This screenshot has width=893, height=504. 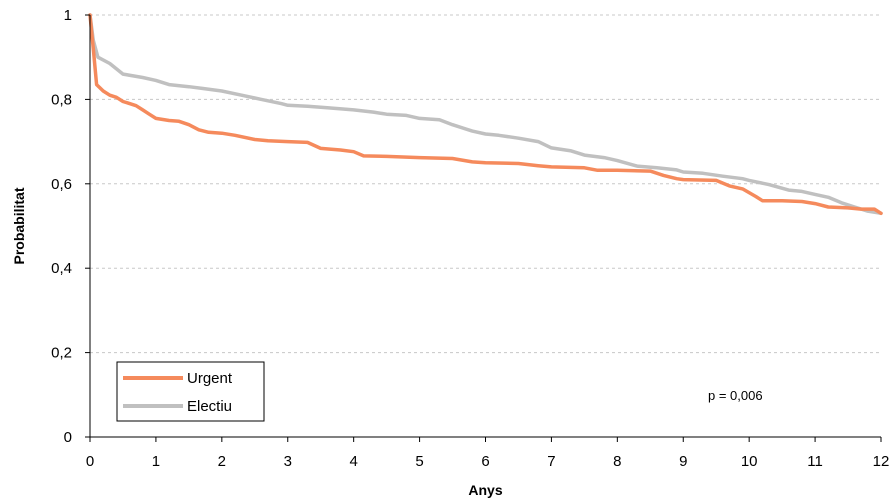 What do you see at coordinates (19, 225) in the screenshot?
I see `y-axis-title: Probabilitat` at bounding box center [19, 225].